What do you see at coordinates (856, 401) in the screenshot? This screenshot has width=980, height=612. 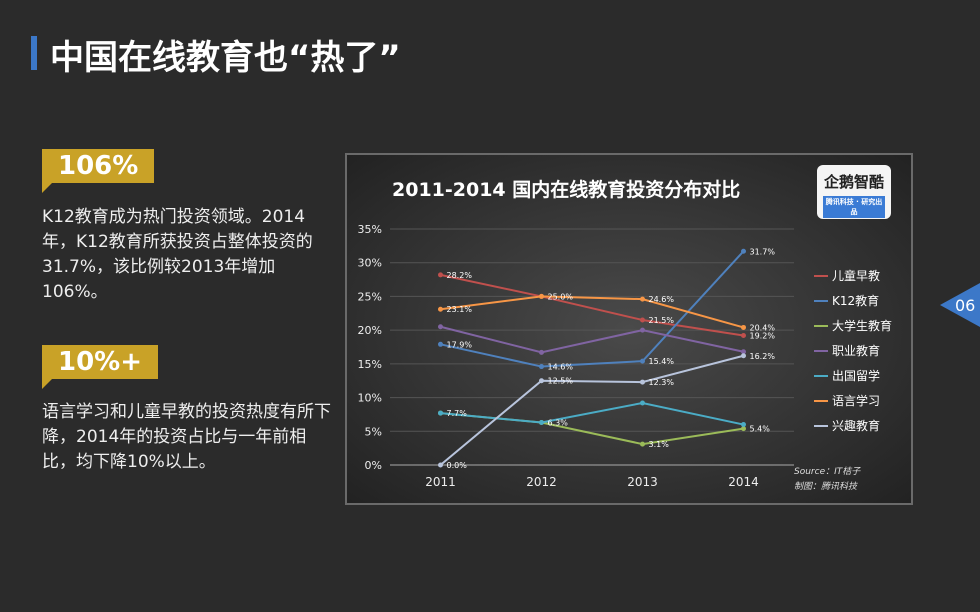 I see `legend-label: 语言学习` at bounding box center [856, 401].